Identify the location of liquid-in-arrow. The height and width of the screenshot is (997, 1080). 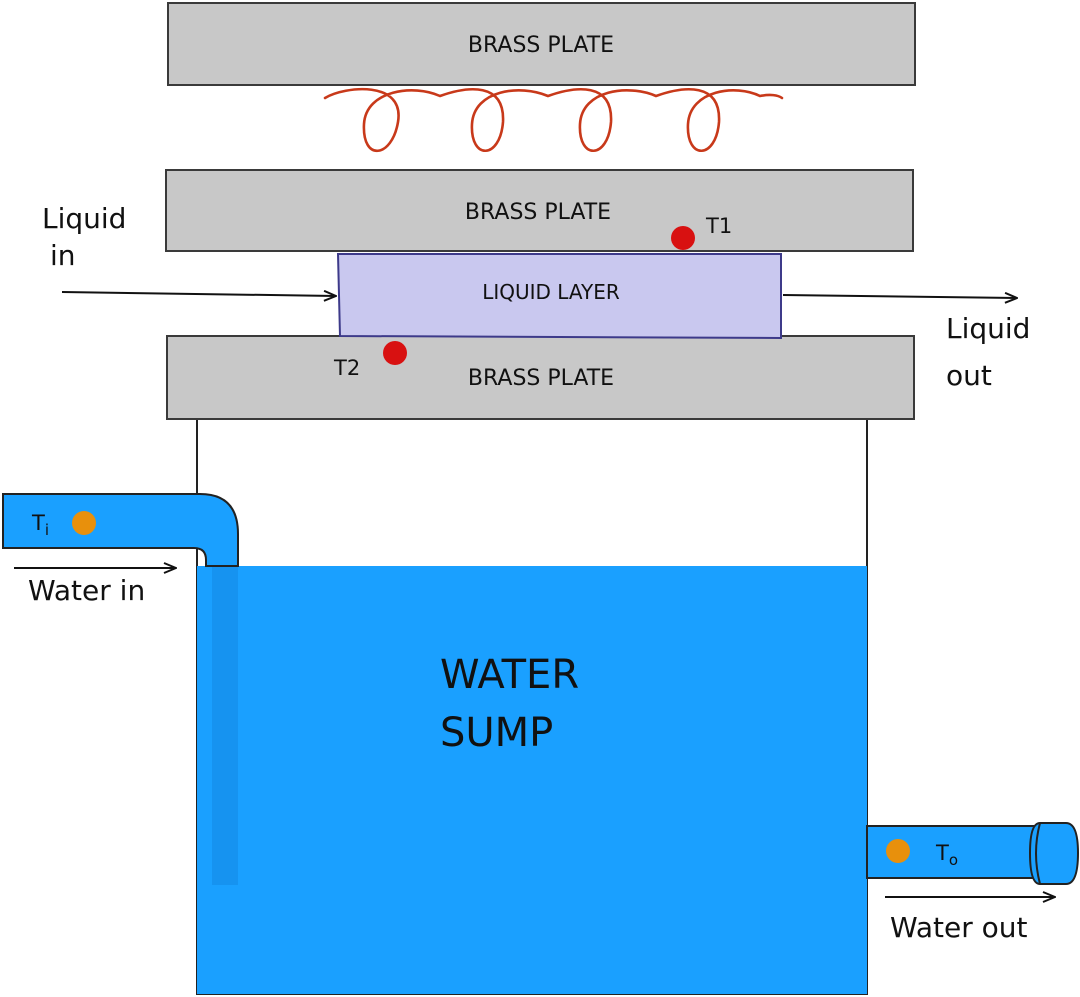
(198, 294).